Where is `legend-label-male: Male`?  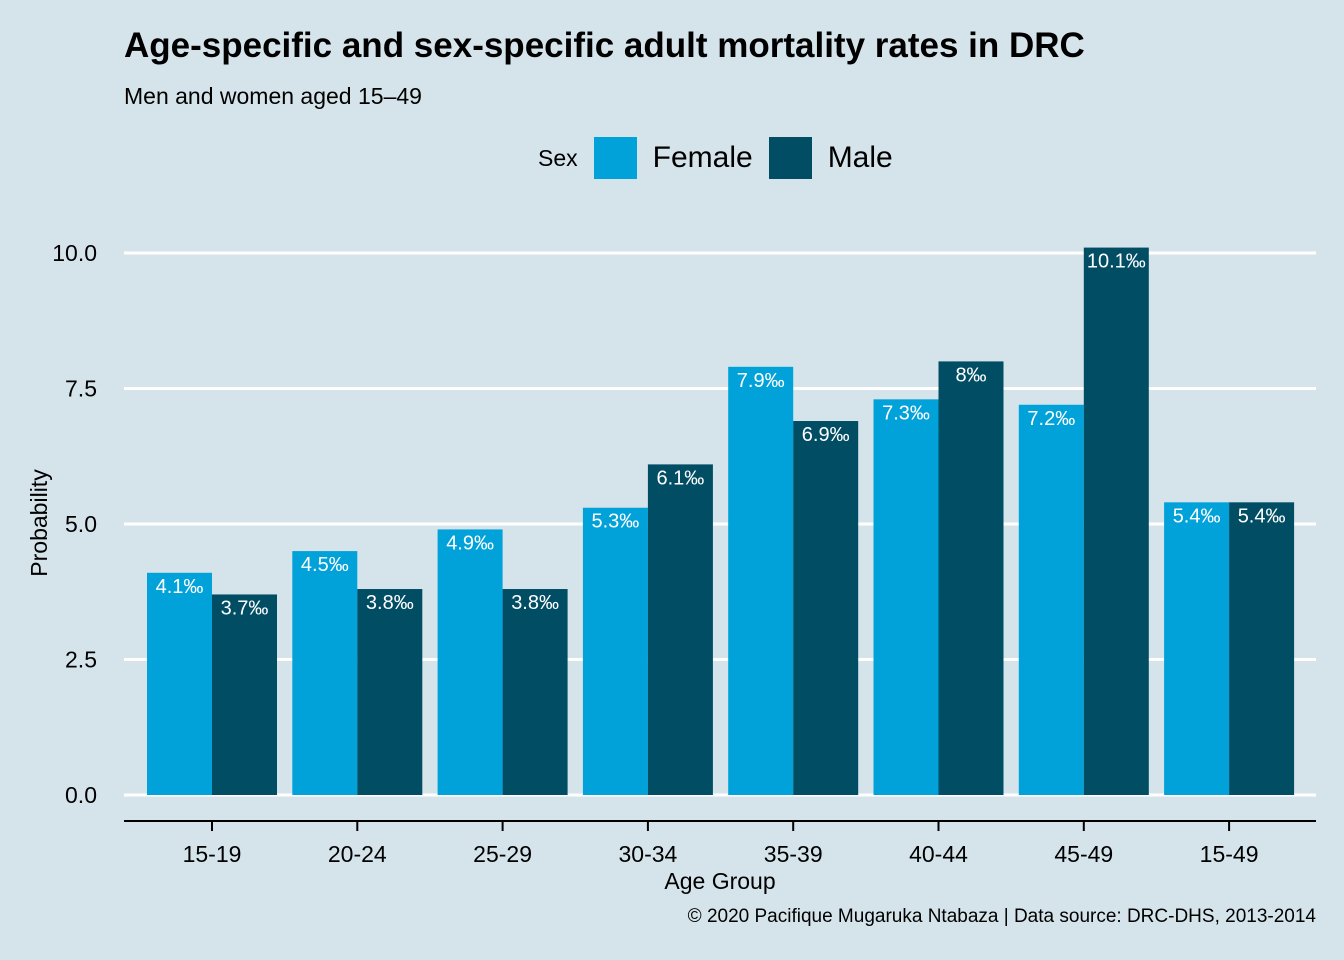
legend-label-male: Male is located at coordinates (860, 157).